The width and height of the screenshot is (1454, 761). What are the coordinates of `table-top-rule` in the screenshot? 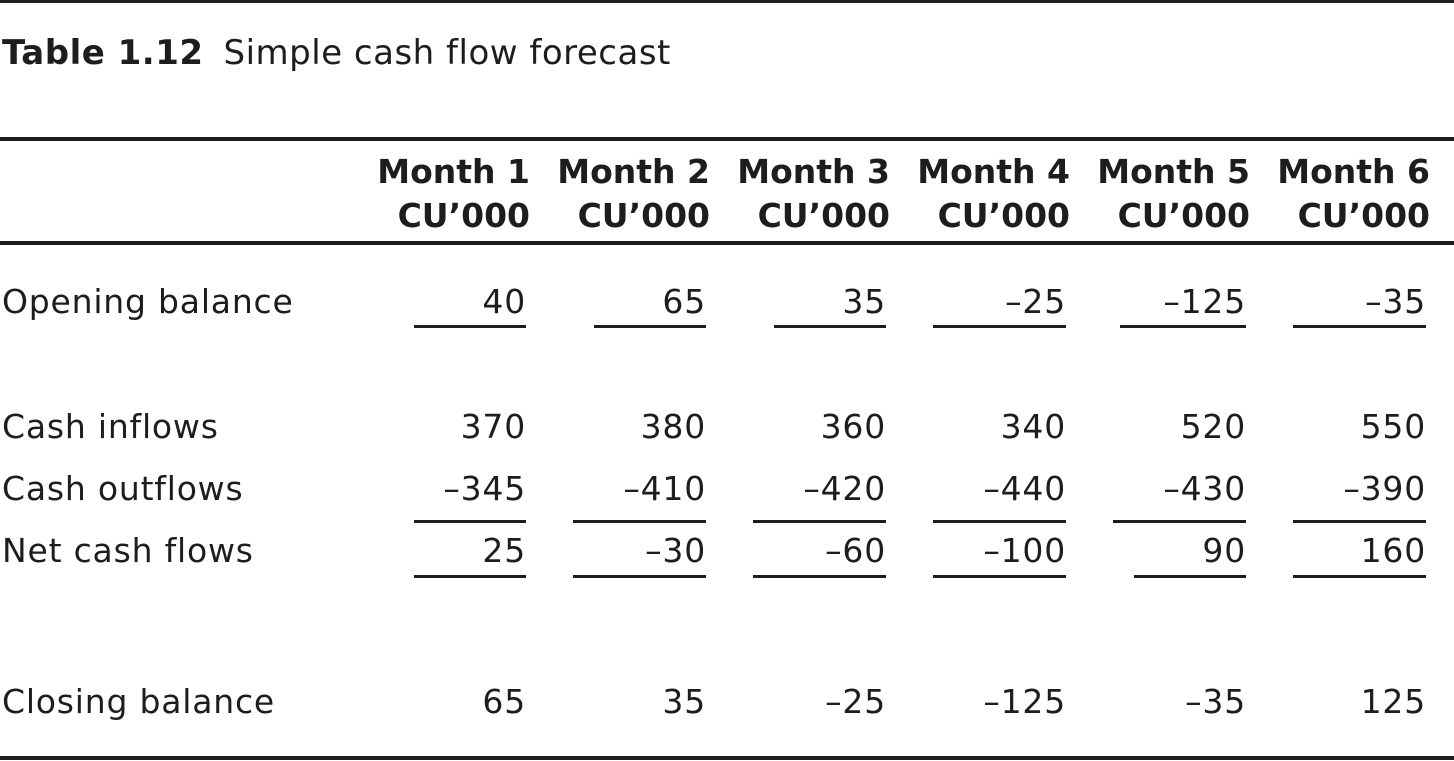 It's located at (727, 1).